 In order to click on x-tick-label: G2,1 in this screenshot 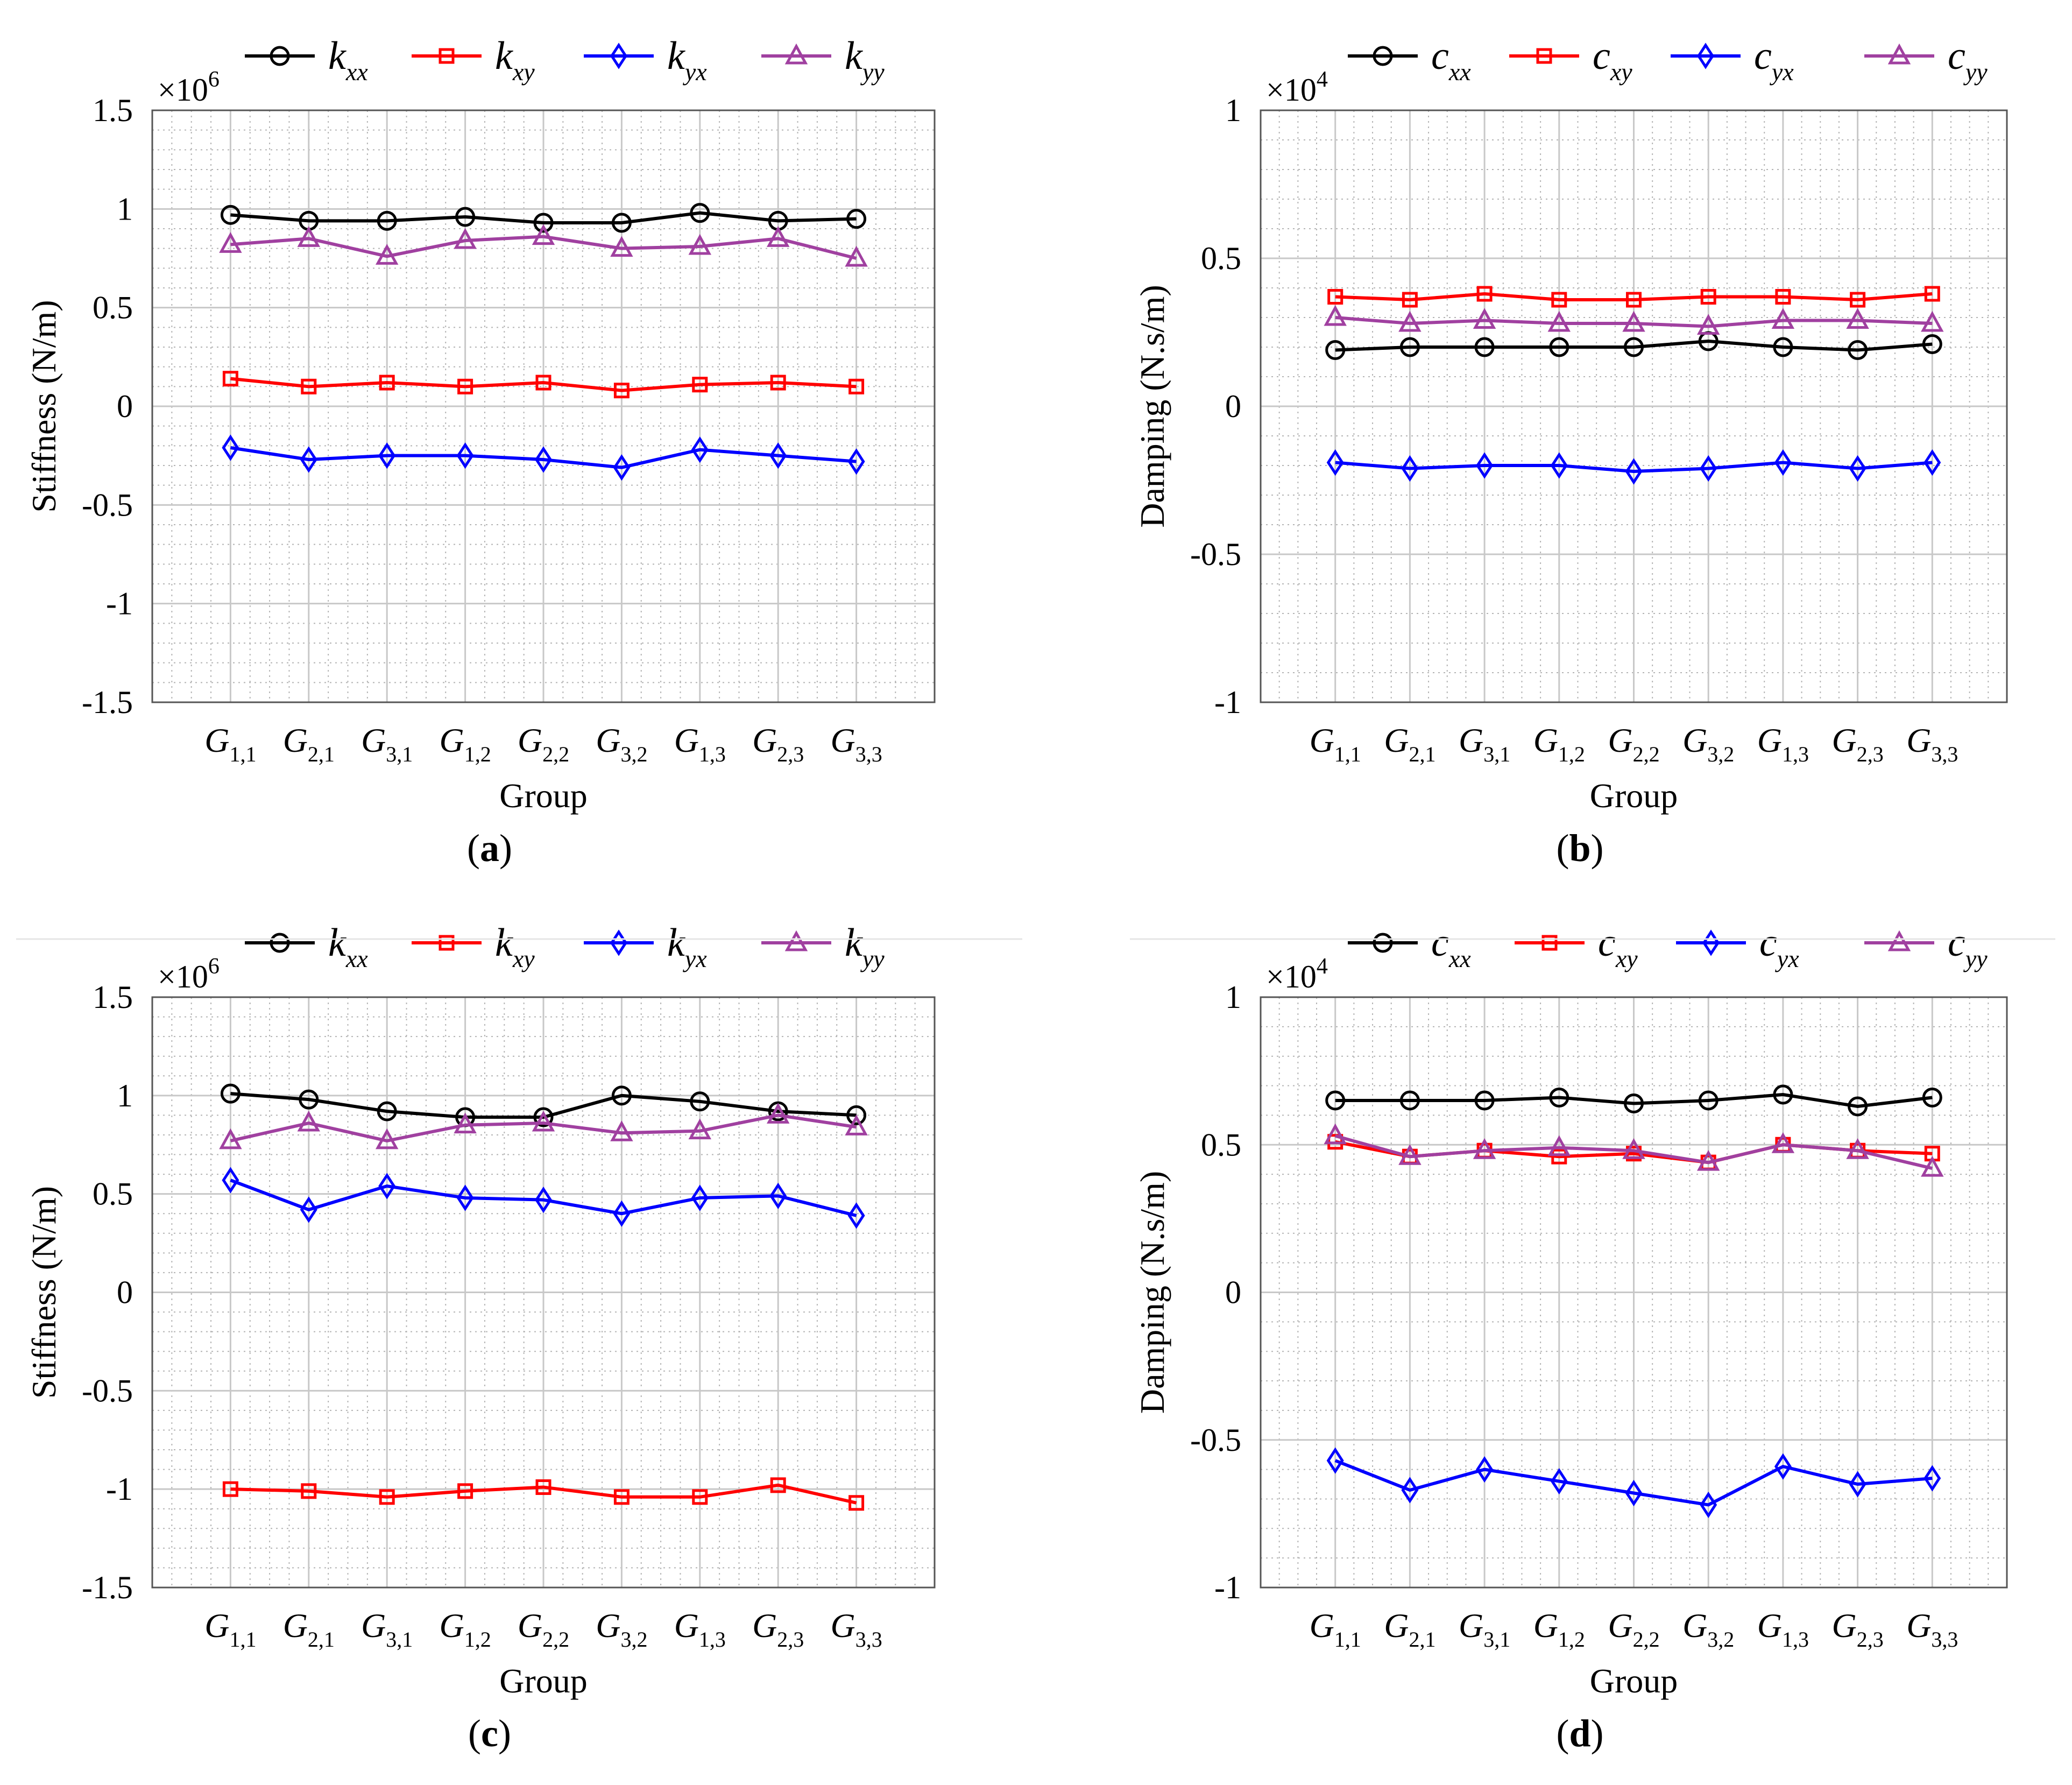, I will do `click(1409, 1629)`.